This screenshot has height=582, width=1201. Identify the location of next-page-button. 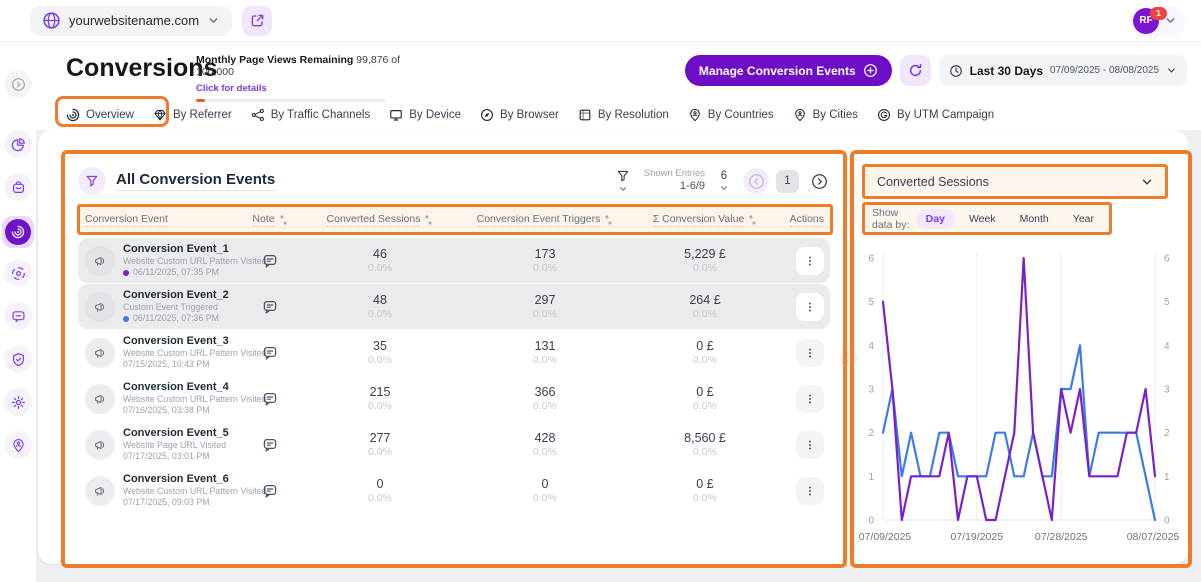
(819, 181).